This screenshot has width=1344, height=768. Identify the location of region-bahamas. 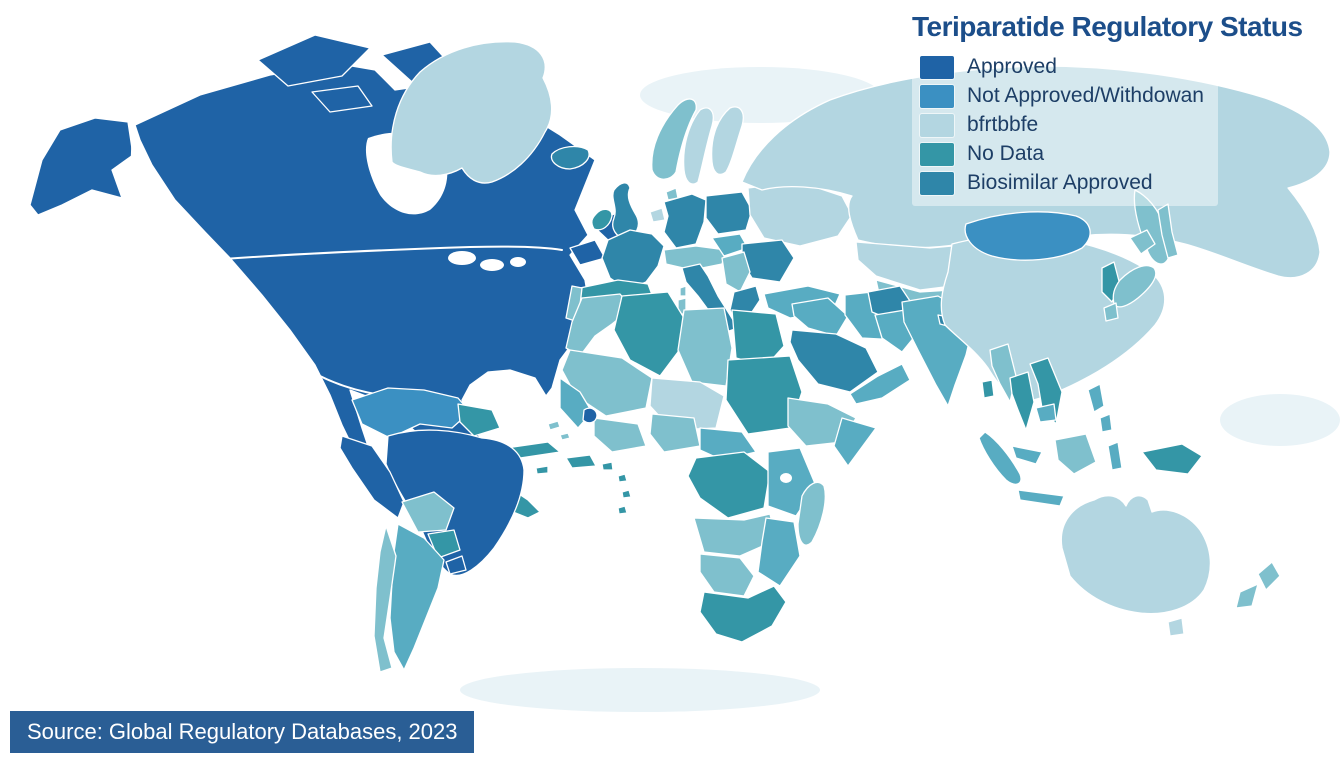
(559, 430).